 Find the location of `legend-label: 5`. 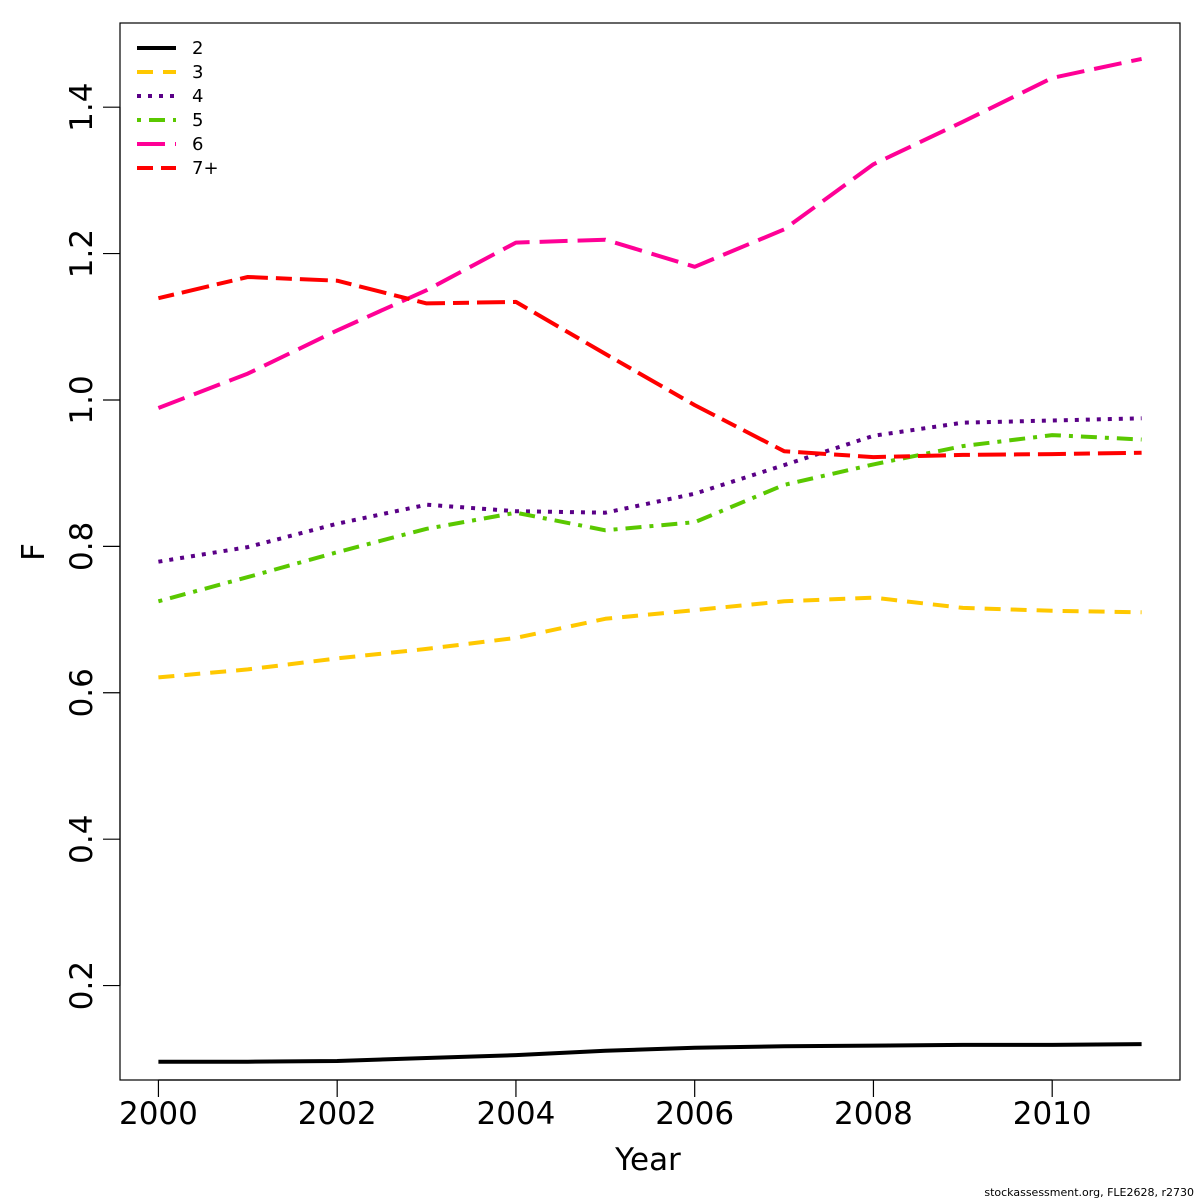

legend-label: 5 is located at coordinates (197, 120).